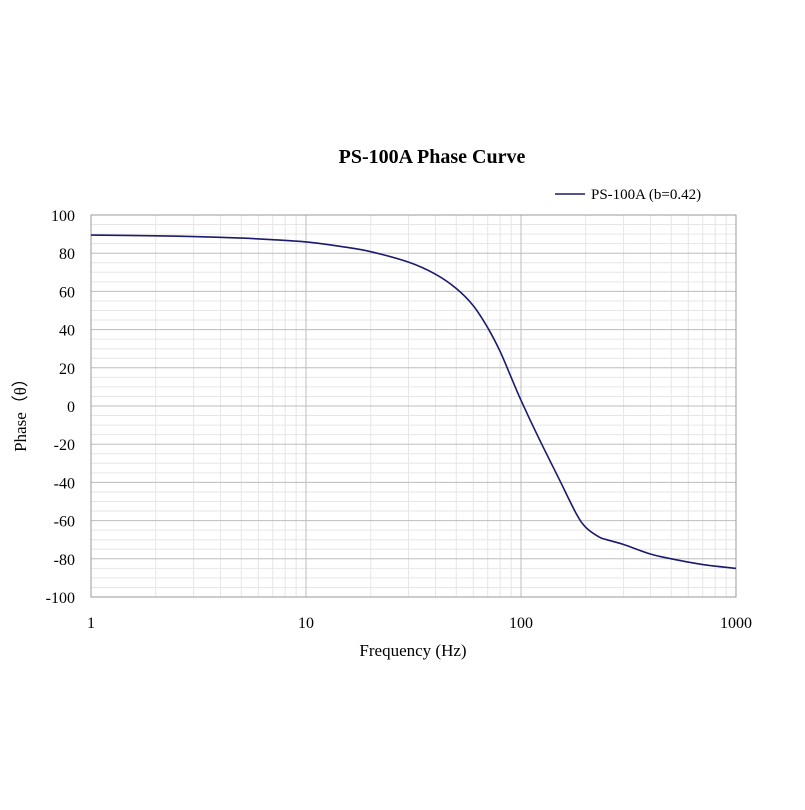 This screenshot has height=810, width=805. What do you see at coordinates (67, 292) in the screenshot?
I see `y-tick-label: 60` at bounding box center [67, 292].